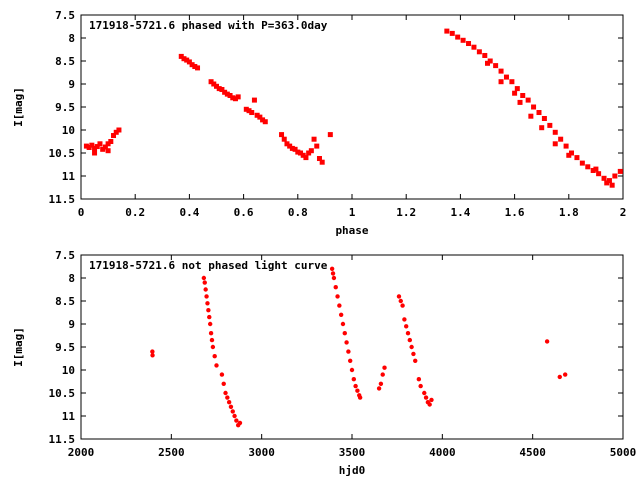  What do you see at coordinates (65, 107) in the screenshot?
I see `y-tick-label: 9.5` at bounding box center [65, 107].